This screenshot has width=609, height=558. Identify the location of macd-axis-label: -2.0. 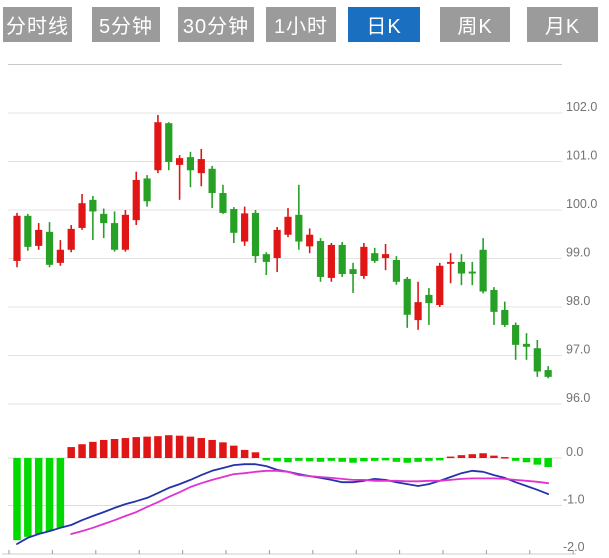
(574, 547).